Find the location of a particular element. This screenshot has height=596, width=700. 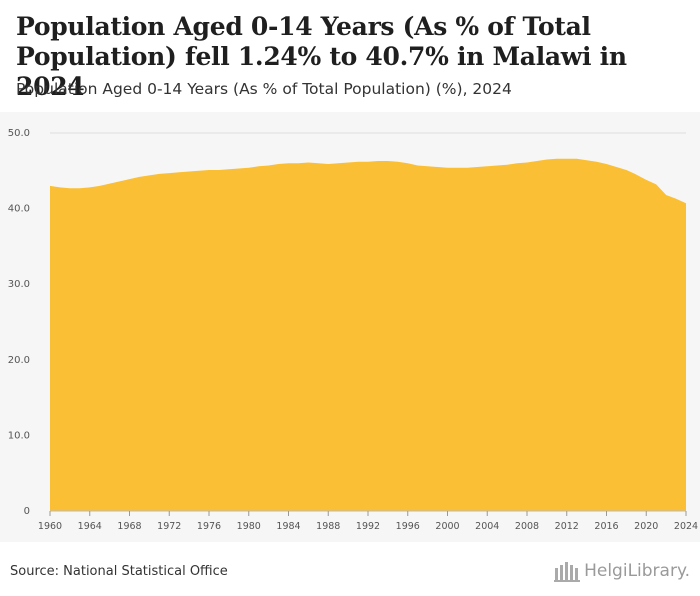

x-tick-label: 2016 is located at coordinates (606, 526).